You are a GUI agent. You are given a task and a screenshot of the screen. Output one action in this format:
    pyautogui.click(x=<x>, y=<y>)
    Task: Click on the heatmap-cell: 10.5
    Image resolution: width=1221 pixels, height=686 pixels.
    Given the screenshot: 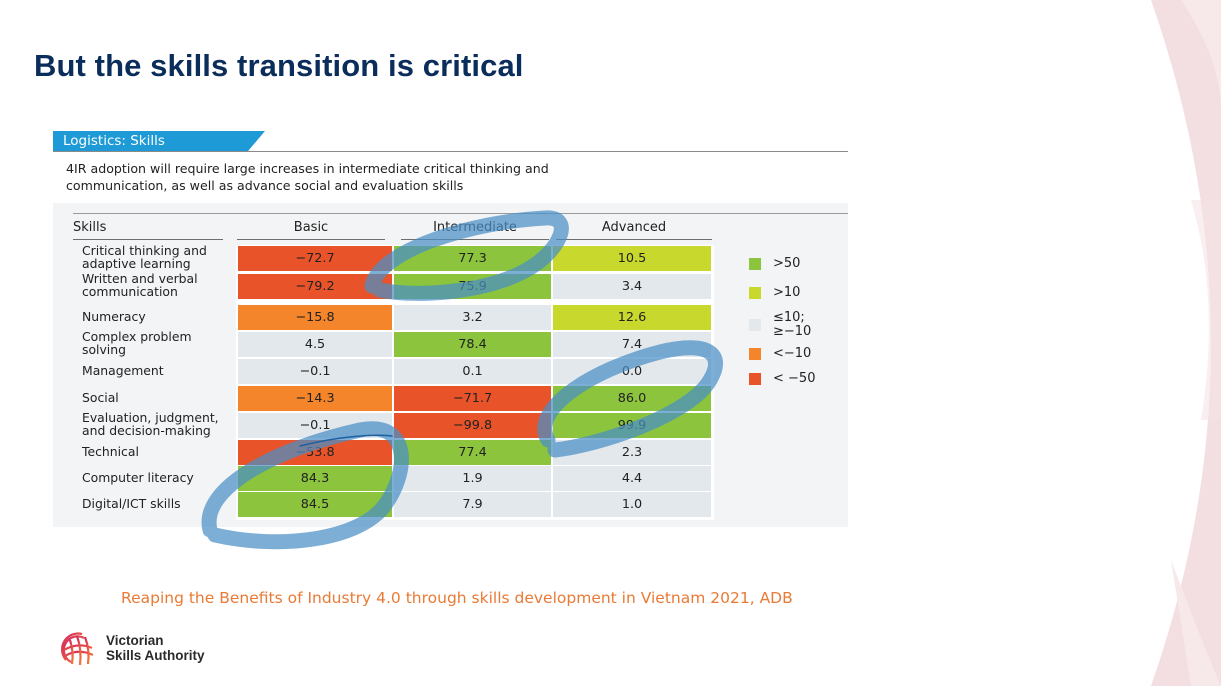 What is the action you would take?
    pyautogui.click(x=632, y=258)
    